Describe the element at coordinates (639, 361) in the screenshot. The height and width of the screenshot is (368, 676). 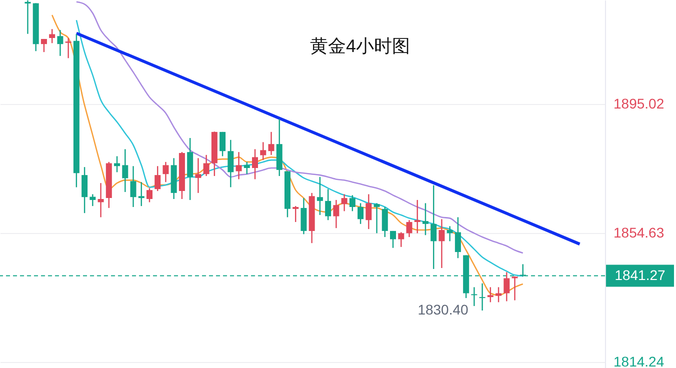
I see `y-tick-label: 1814.24` at that location.